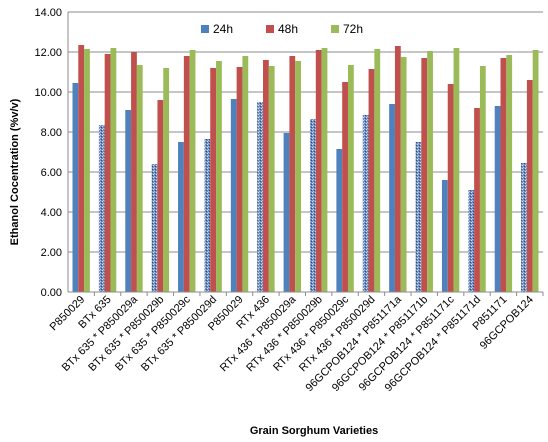 This screenshot has height=442, width=548. Describe the element at coordinates (335, 29) in the screenshot. I see `legend-swatch-72h` at that location.